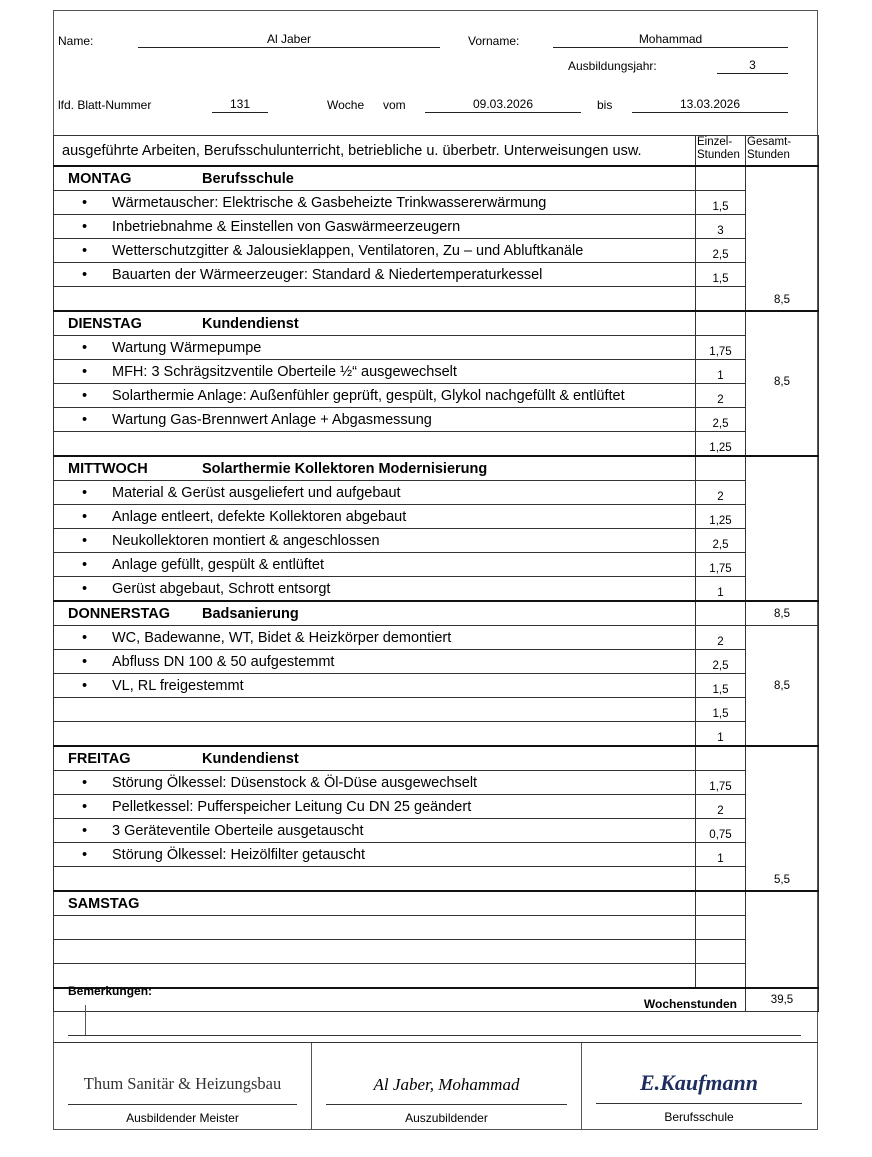  What do you see at coordinates (374, 564) in the screenshot?
I see `activity-cell: • Anlage gefüllt, gespült & entlüftet` at bounding box center [374, 564].